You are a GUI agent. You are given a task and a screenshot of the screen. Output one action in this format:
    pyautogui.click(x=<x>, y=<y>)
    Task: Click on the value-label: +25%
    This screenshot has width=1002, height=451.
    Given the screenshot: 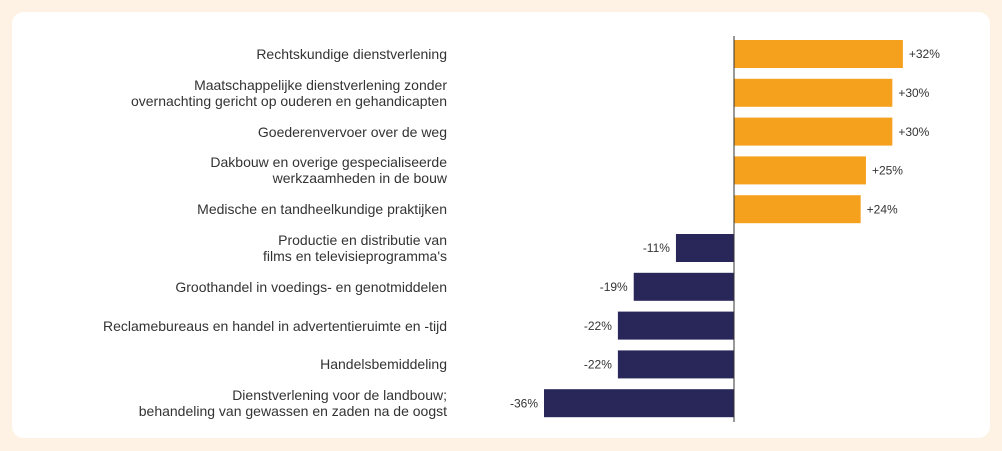 What is the action you would take?
    pyautogui.click(x=887, y=171)
    